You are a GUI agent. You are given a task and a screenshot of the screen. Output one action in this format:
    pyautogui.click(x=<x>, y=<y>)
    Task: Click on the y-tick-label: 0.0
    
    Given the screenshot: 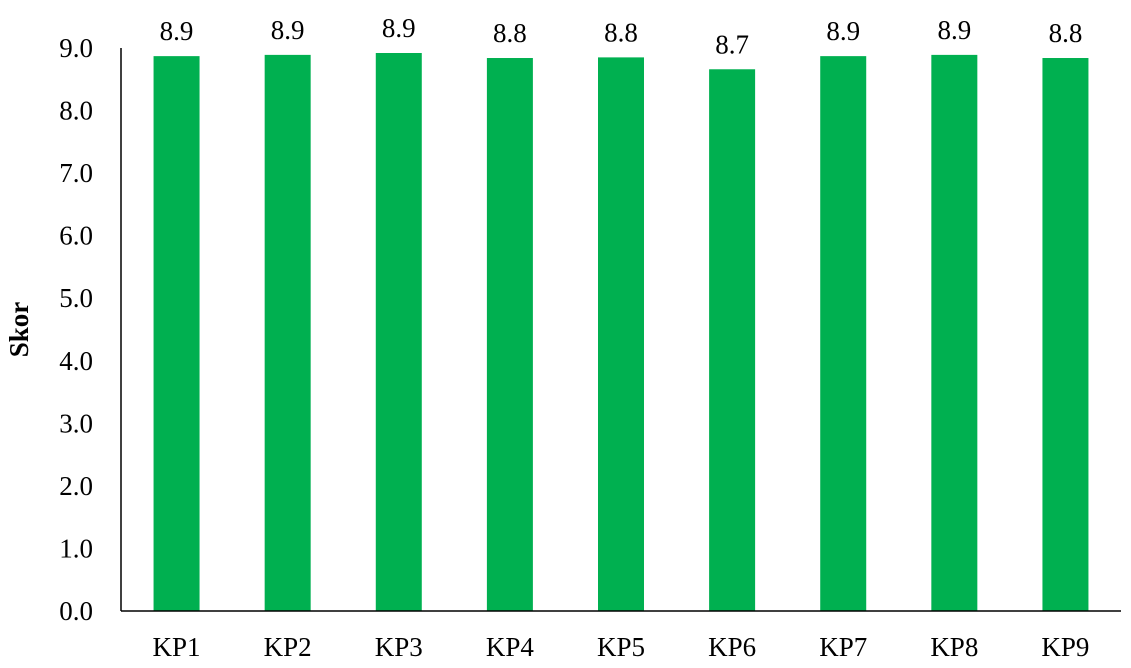 What is the action you would take?
    pyautogui.click(x=76, y=611)
    